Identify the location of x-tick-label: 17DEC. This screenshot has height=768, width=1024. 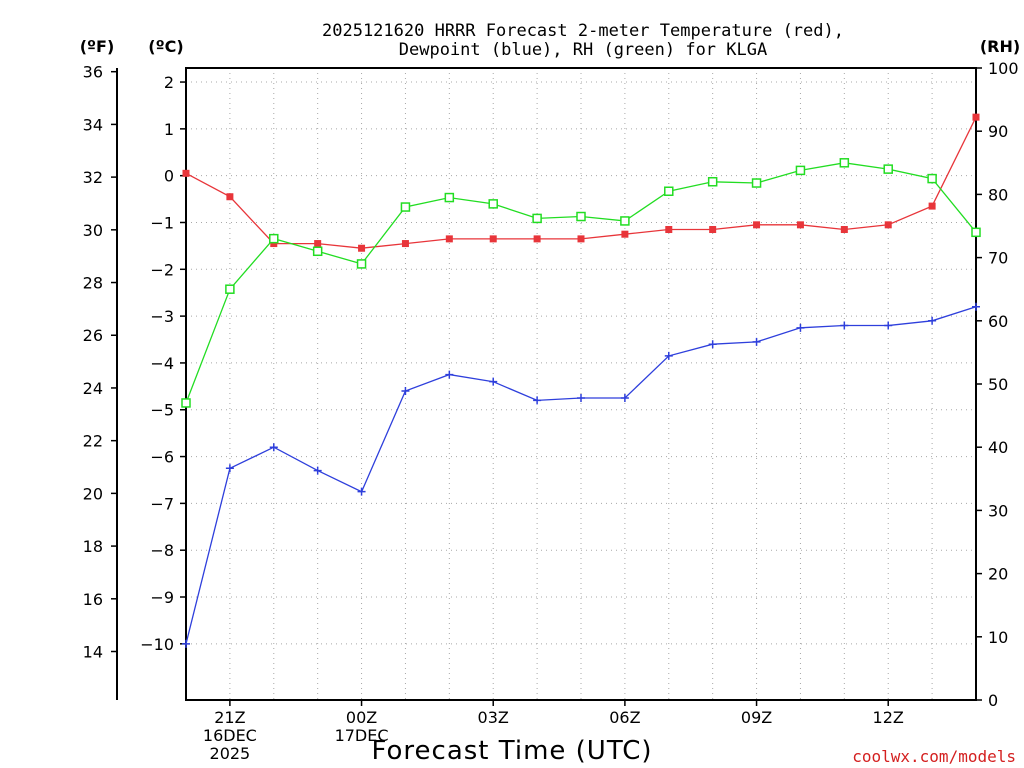
(362, 735).